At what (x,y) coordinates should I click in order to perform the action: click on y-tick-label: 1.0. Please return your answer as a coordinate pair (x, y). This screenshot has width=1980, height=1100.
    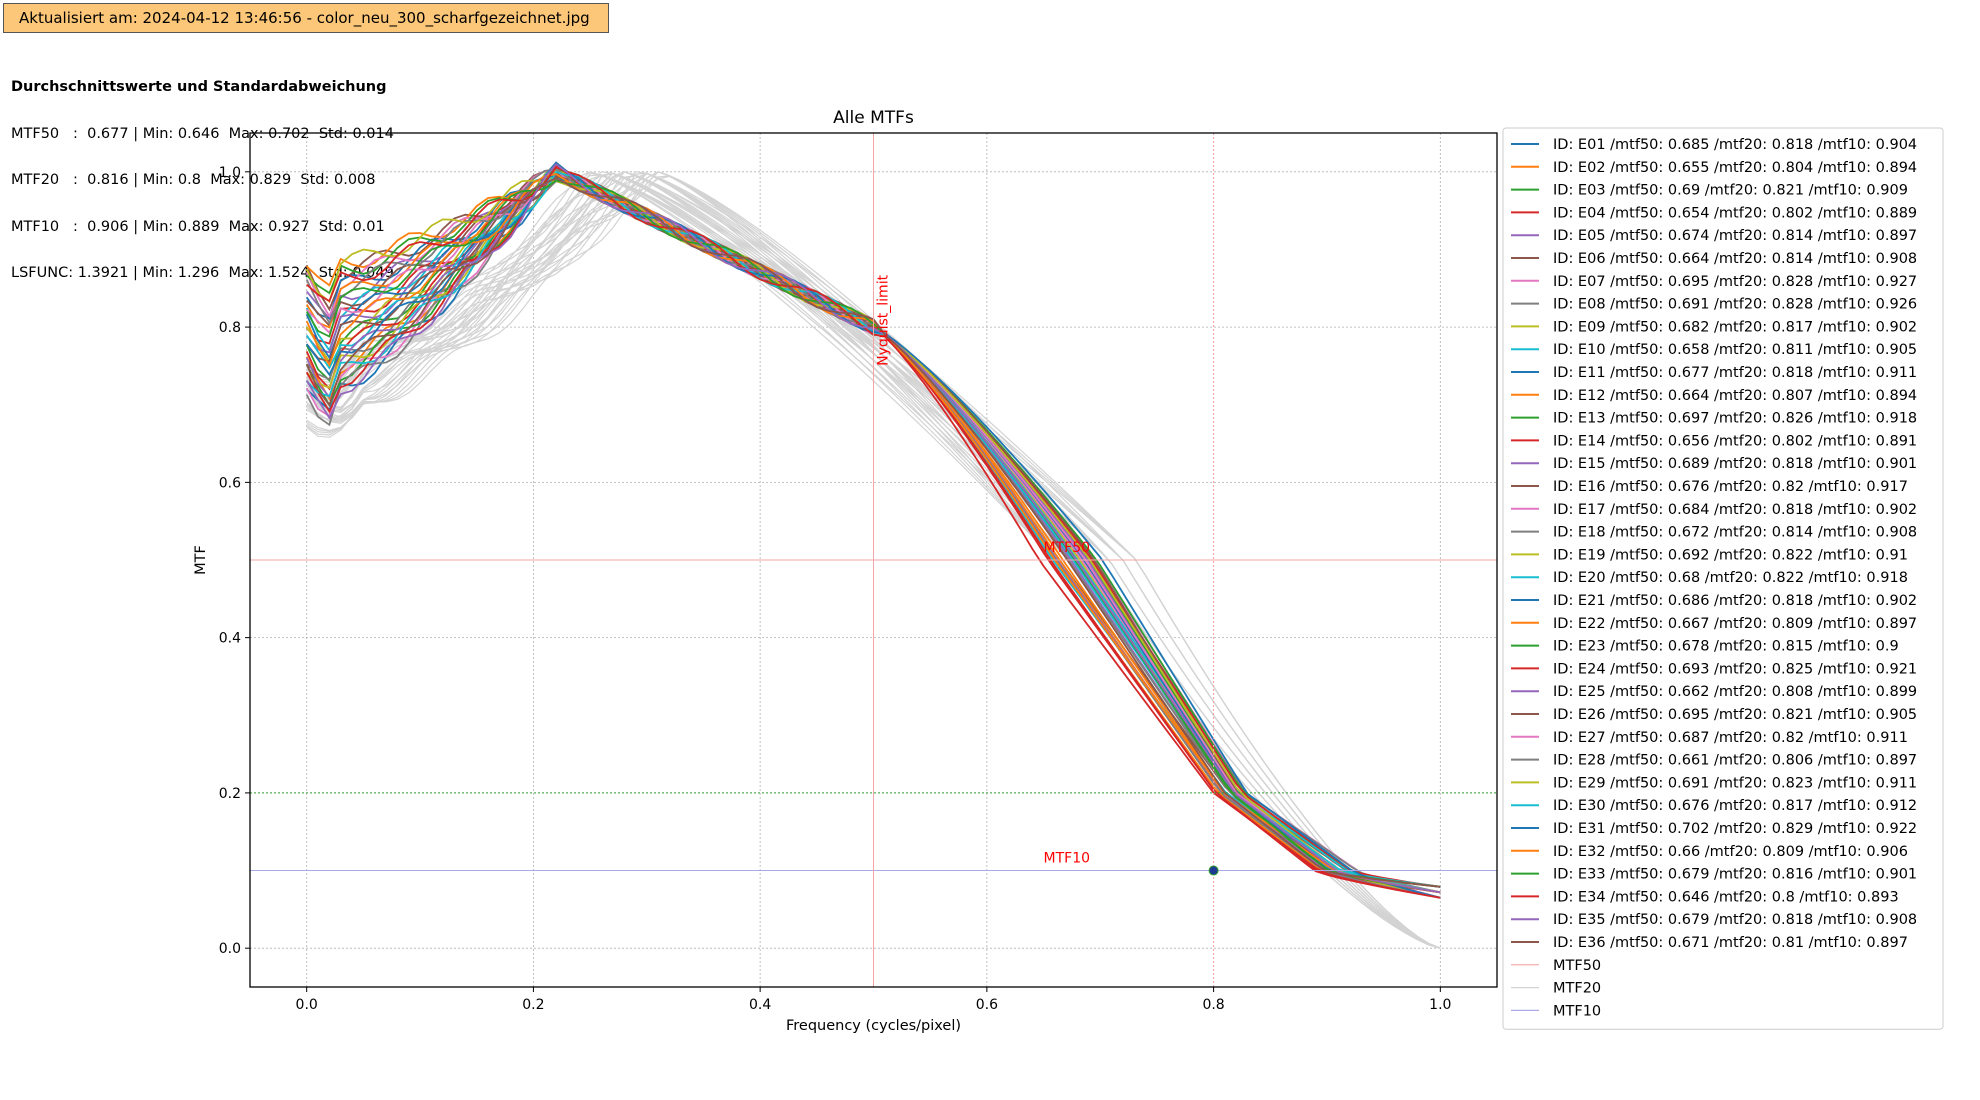
    Looking at the image, I should click on (230, 173).